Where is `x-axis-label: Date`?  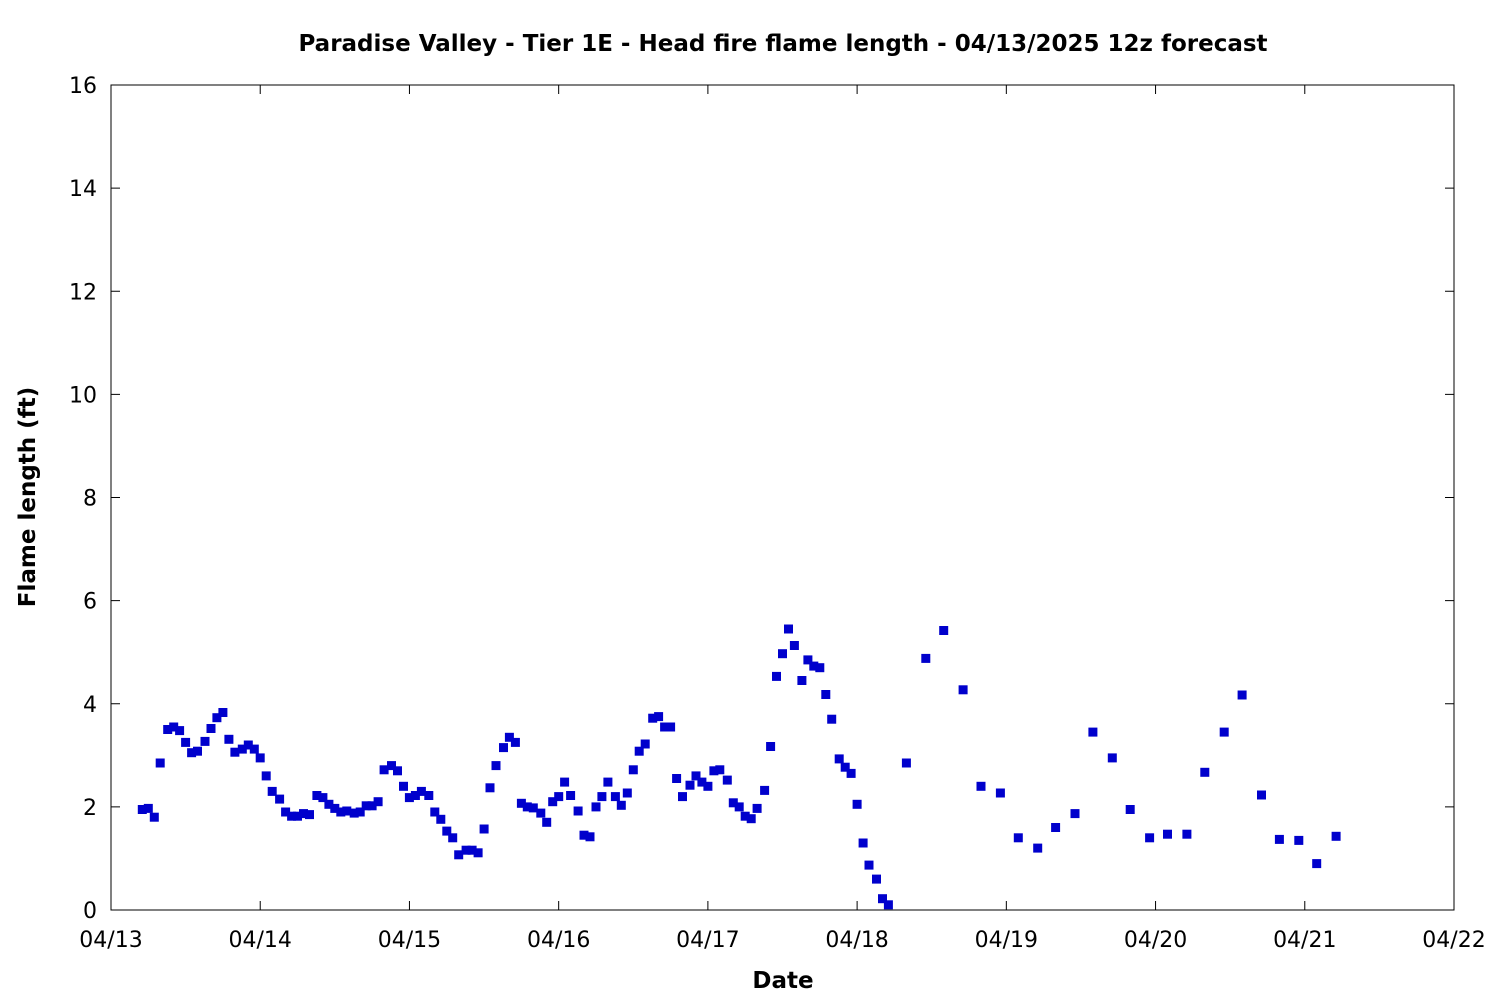 x-axis-label: Date is located at coordinates (782, 981).